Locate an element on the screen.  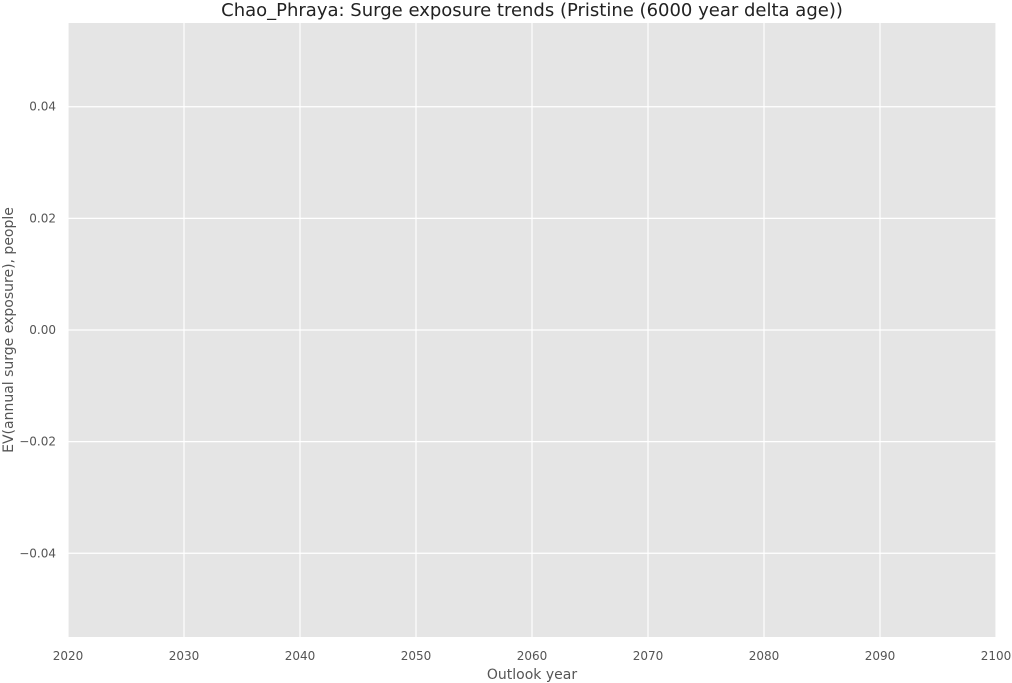
y-tick-label: 0.02 is located at coordinates (42, 218).